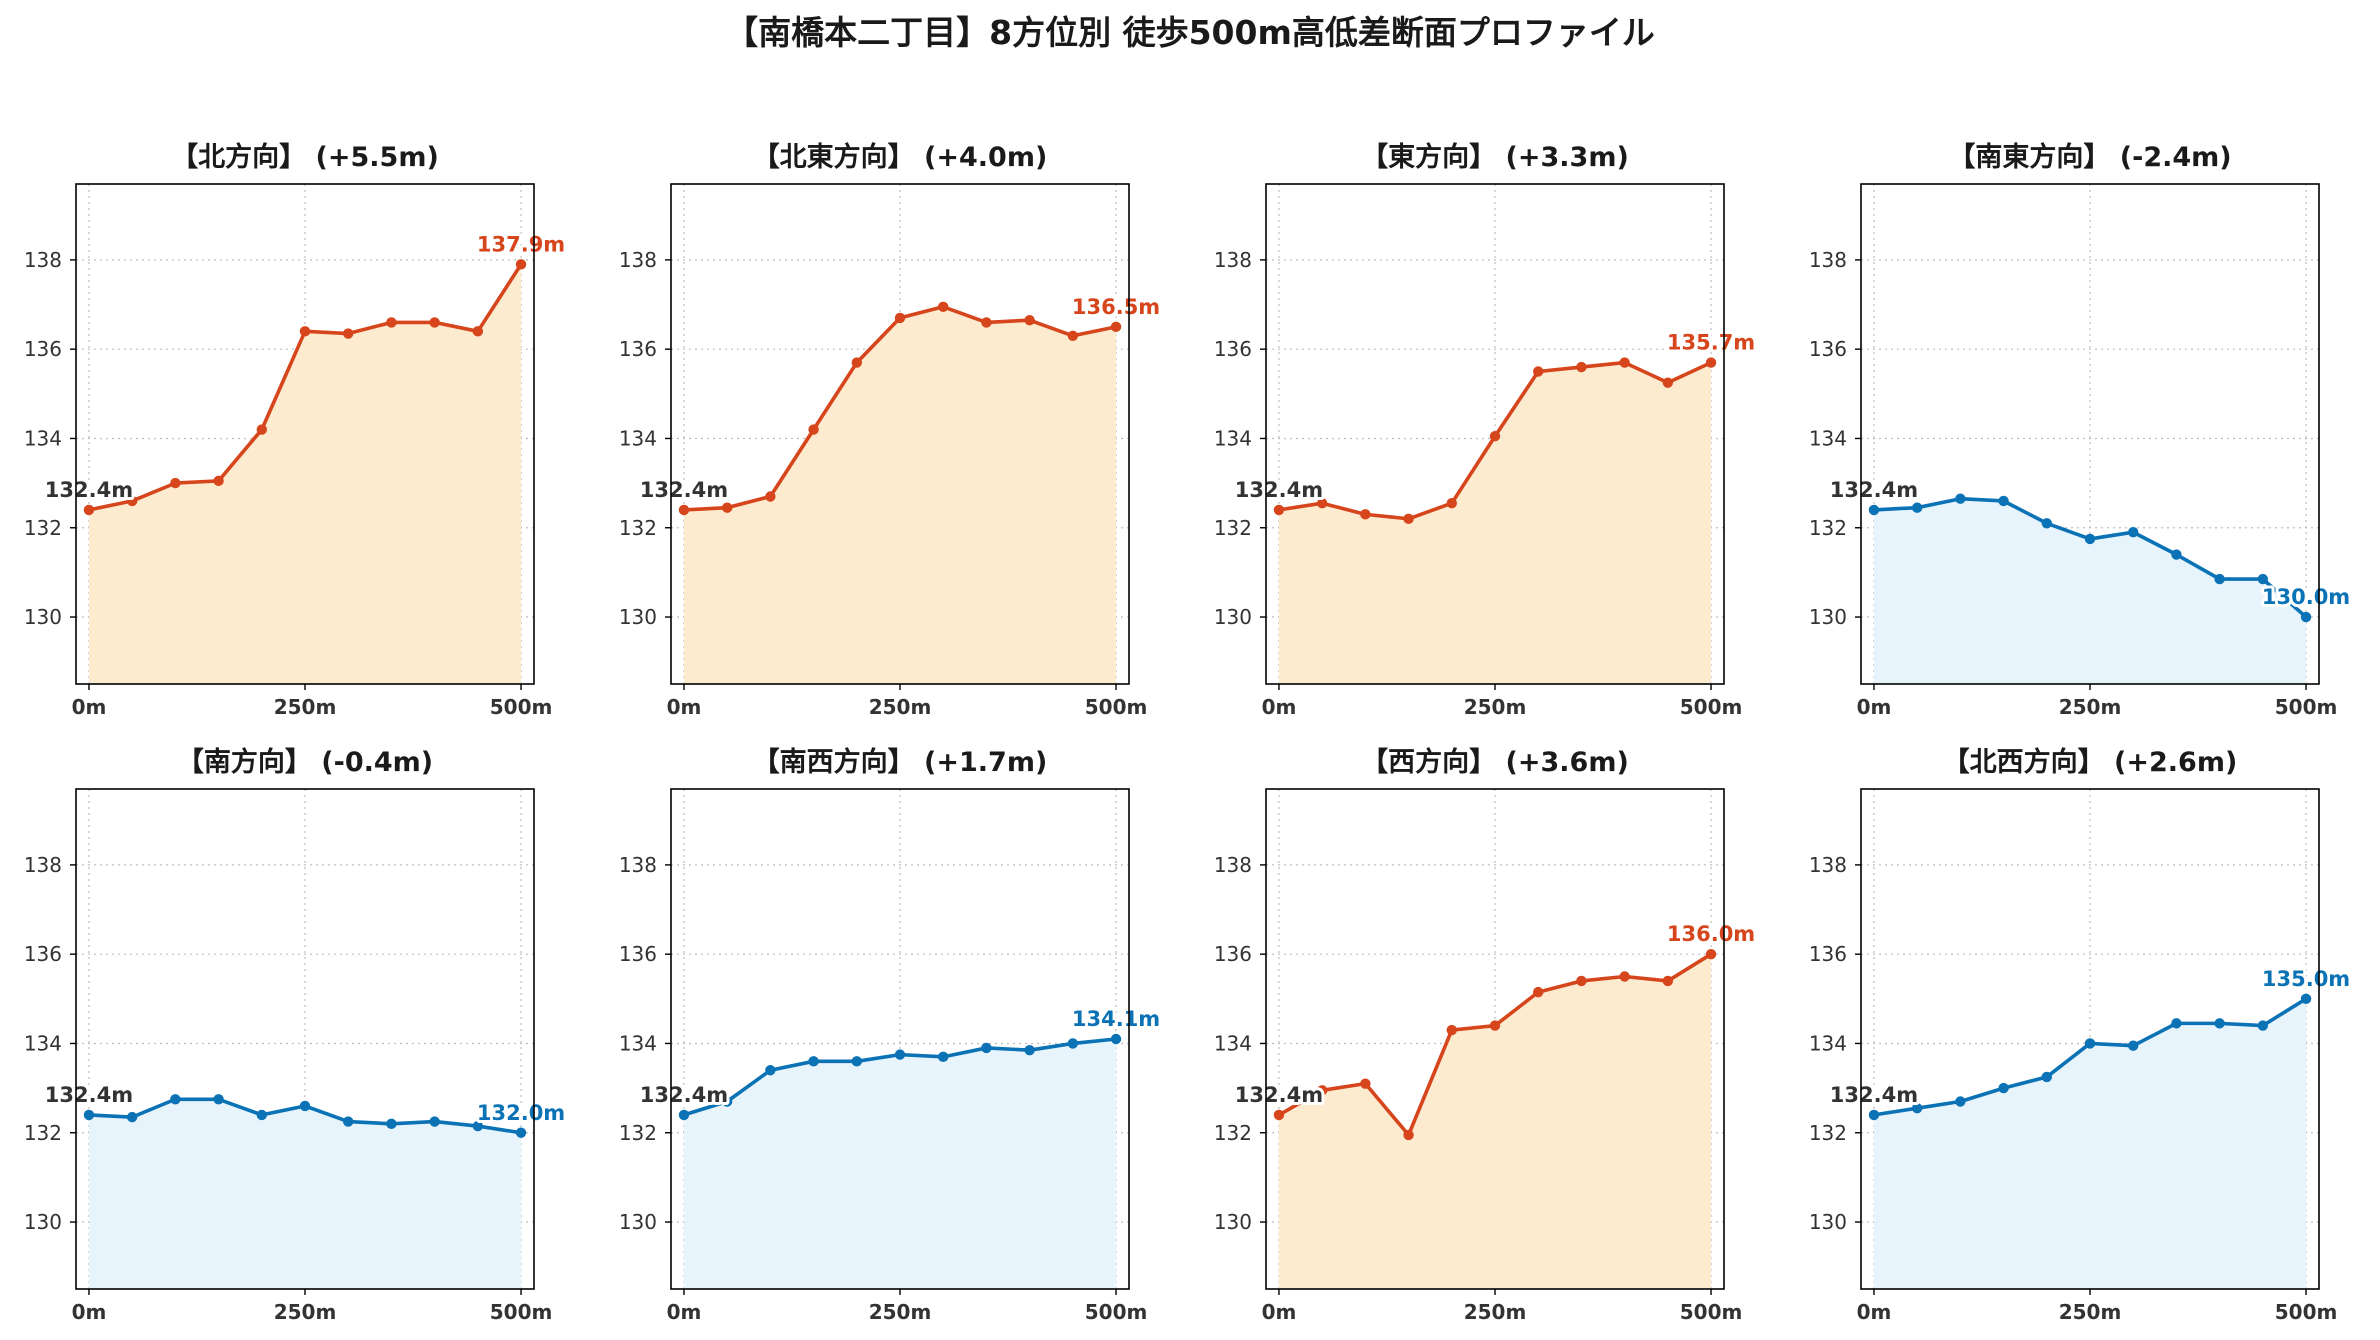 The width and height of the screenshot is (2380, 1340). What do you see at coordinates (521, 244) in the screenshot?
I see `end-elevation-label: 137.9m` at bounding box center [521, 244].